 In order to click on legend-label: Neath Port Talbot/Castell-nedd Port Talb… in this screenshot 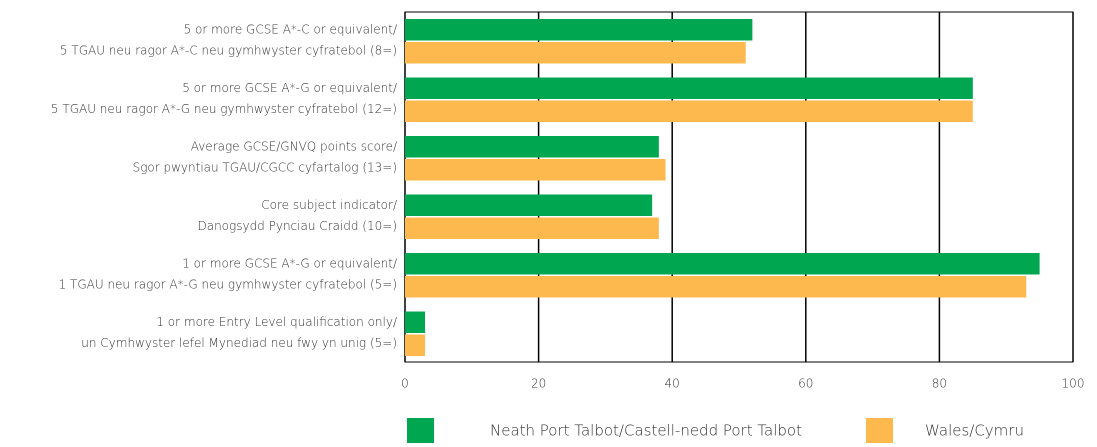, I will do `click(646, 431)`.